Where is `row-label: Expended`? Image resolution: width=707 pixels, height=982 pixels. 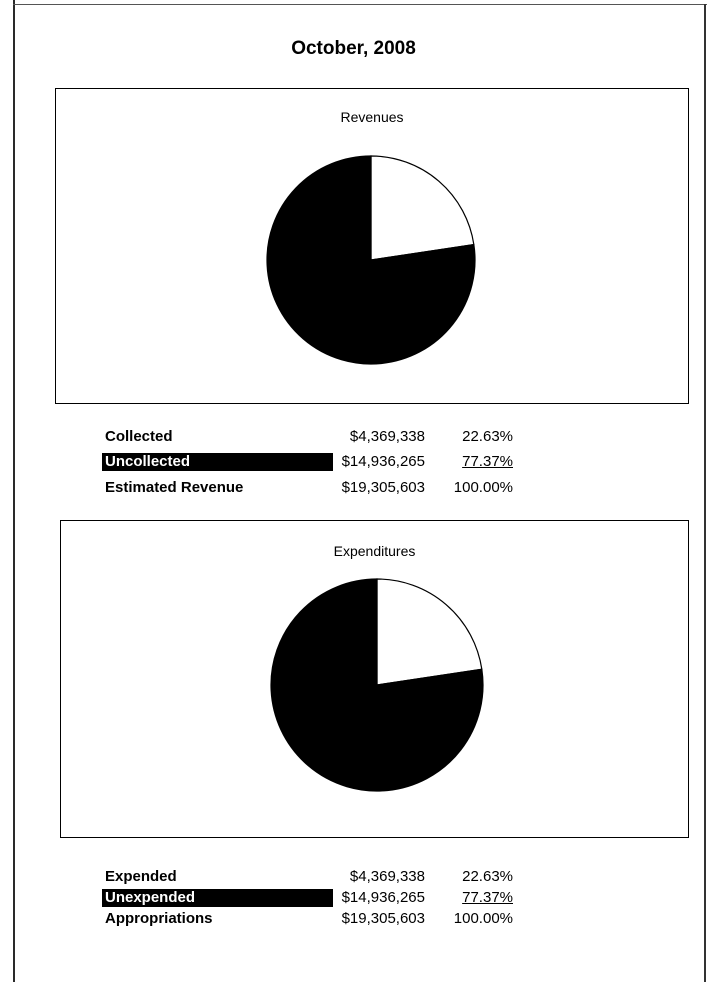
row-label: Expended is located at coordinates (139, 877).